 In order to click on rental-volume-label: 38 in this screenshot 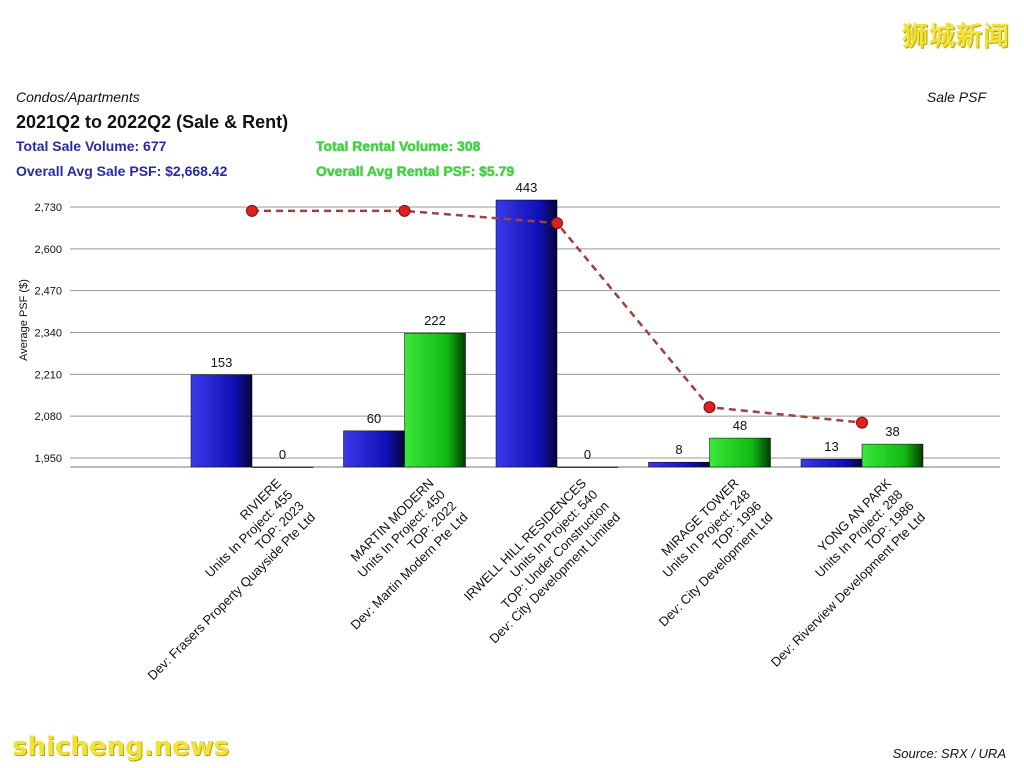, I will do `click(892, 431)`.